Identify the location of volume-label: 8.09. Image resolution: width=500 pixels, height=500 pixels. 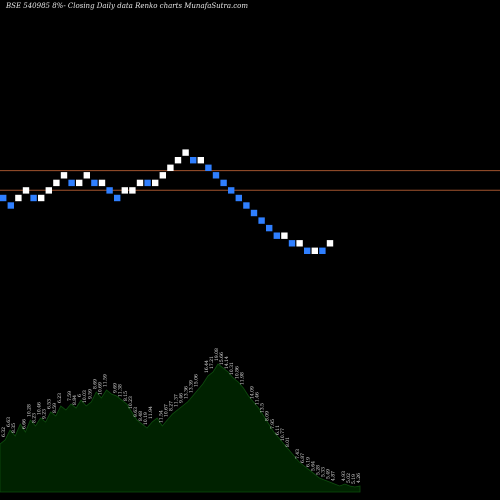
(268, 416).